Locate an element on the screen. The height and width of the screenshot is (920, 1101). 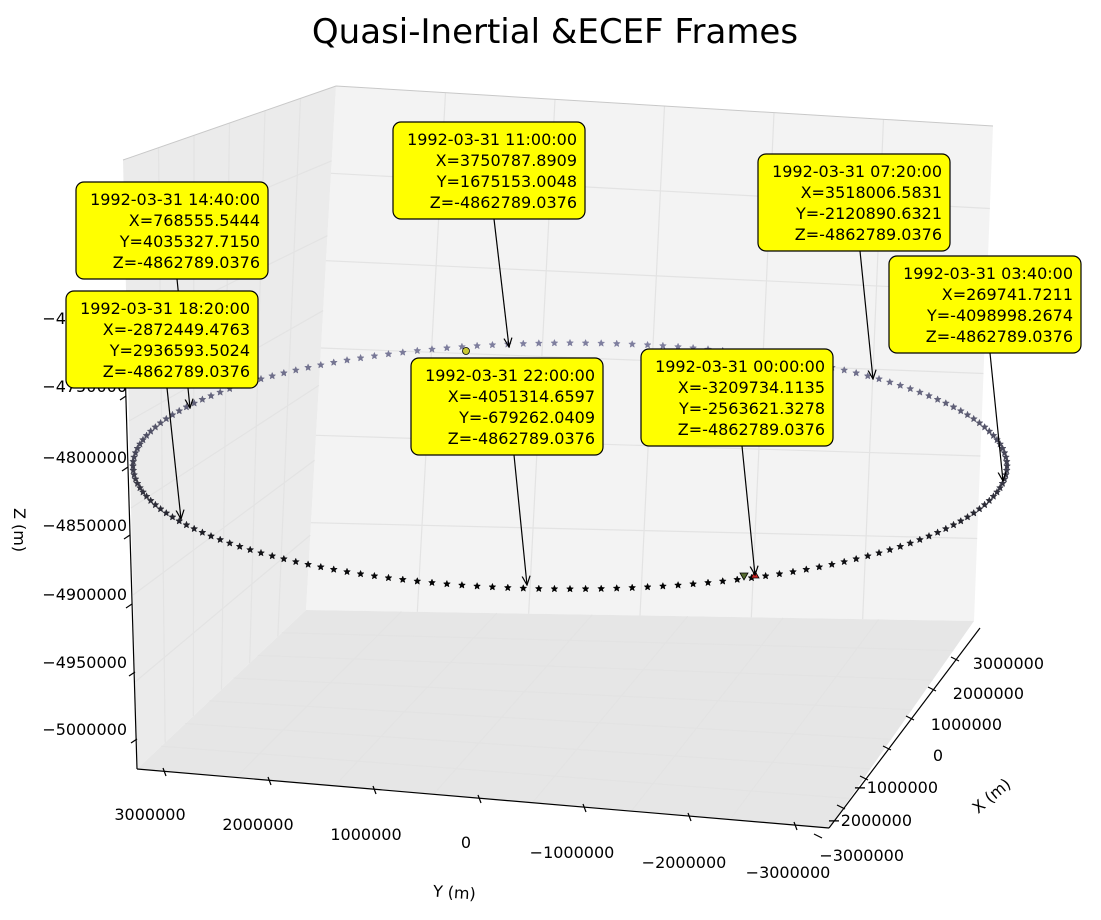
back-grid-horizontal is located at coordinates (644, 531).